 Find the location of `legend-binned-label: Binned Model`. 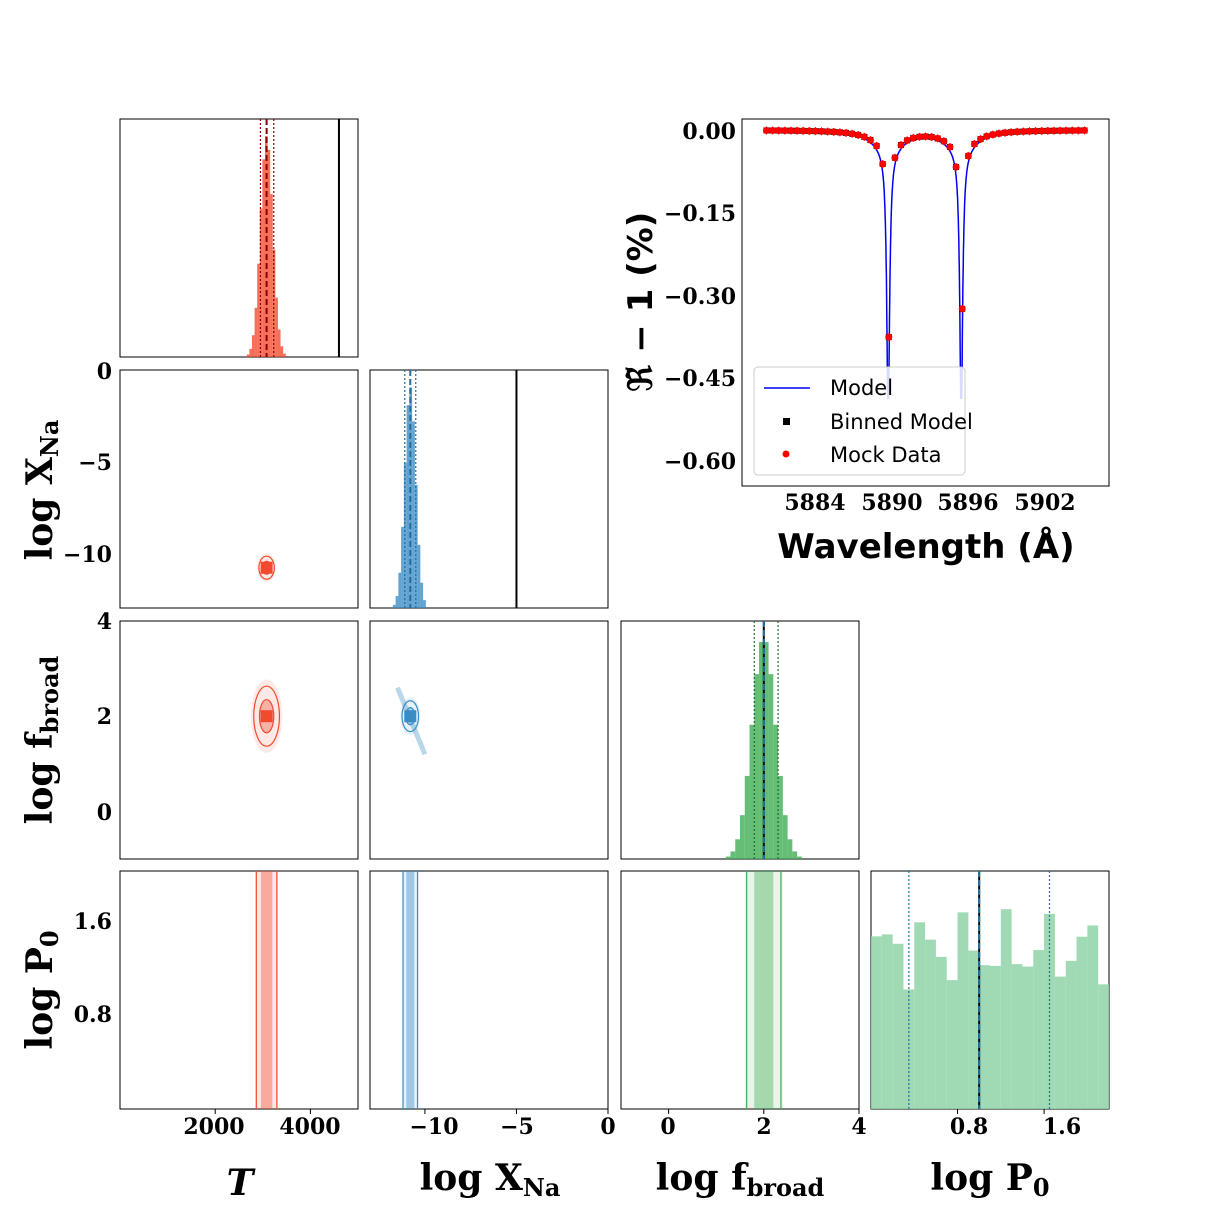

legend-binned-label: Binned Model is located at coordinates (901, 422).